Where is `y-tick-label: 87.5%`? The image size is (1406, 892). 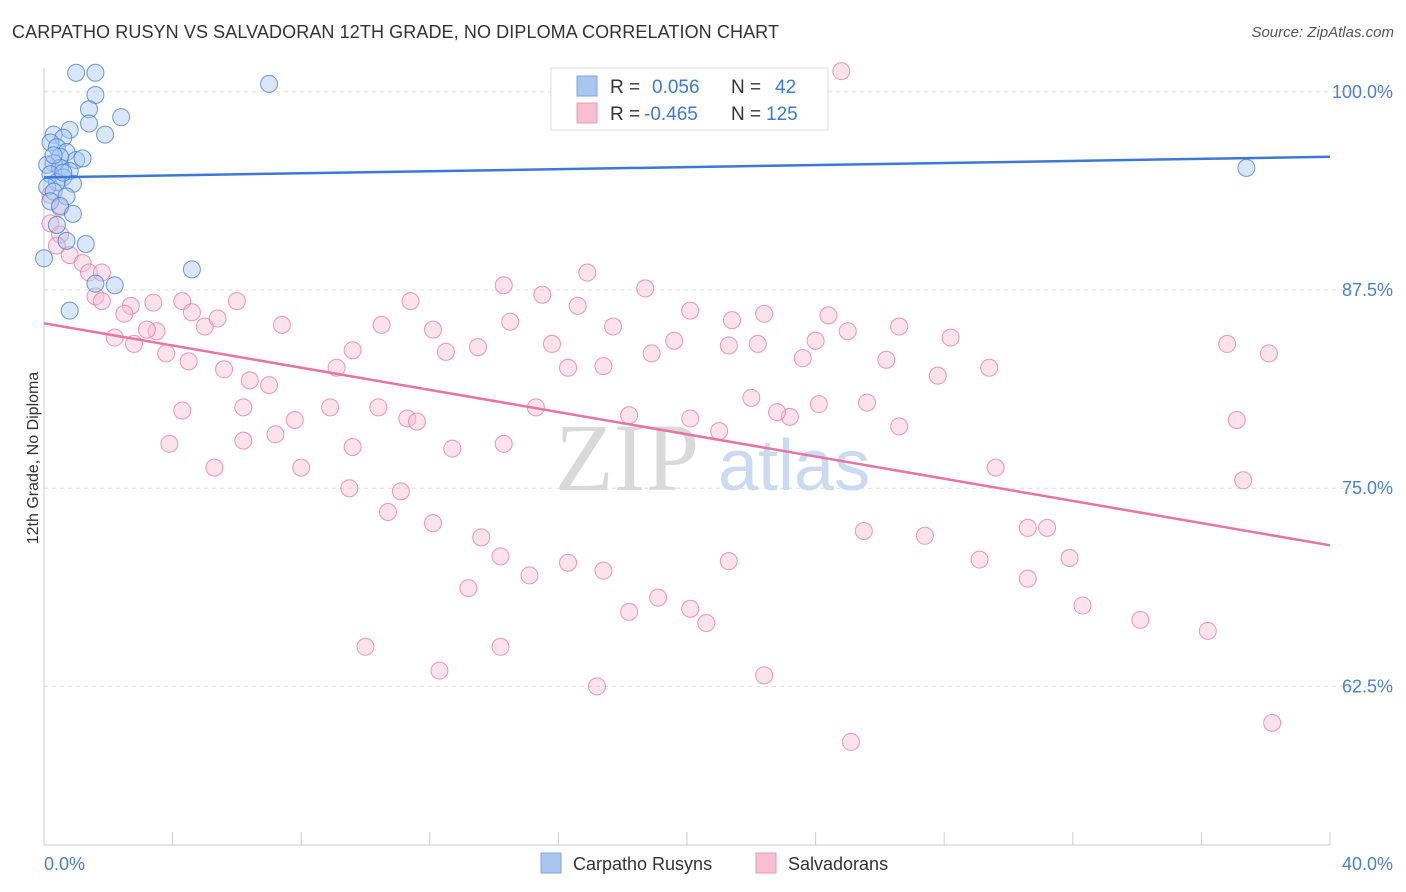
y-tick-label: 87.5% is located at coordinates (1367, 290).